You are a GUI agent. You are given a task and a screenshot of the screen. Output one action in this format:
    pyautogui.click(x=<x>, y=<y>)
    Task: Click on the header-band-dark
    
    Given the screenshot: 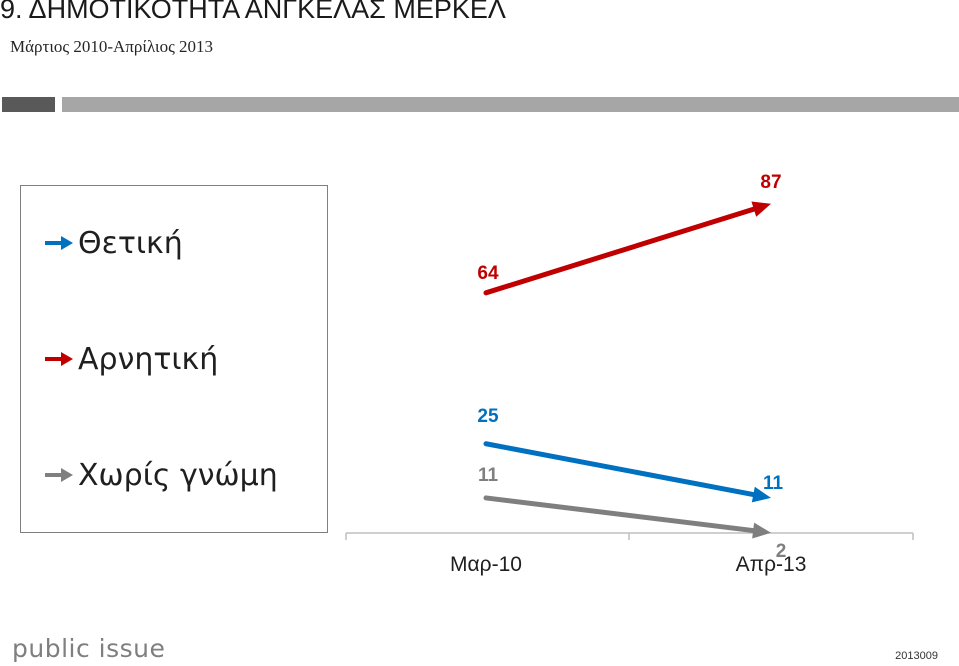 What is the action you would take?
    pyautogui.click(x=28, y=104)
    